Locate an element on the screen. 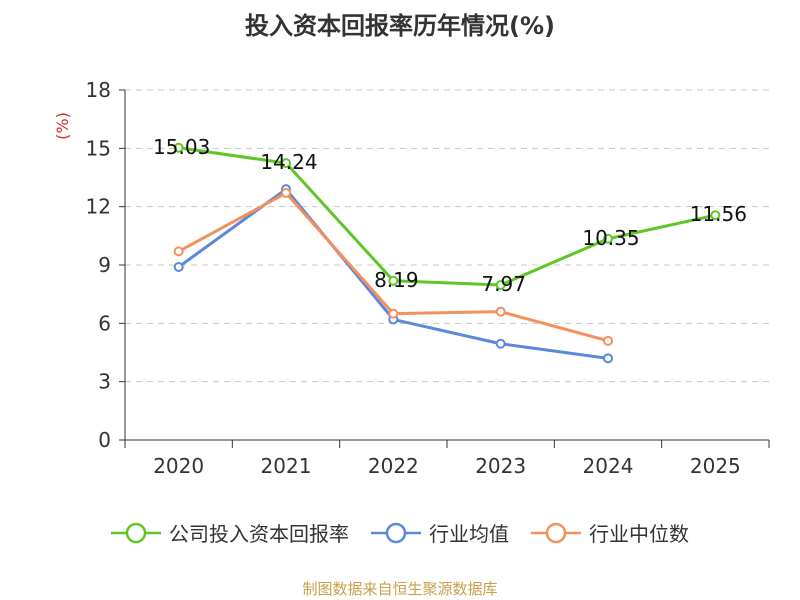 This screenshot has width=800, height=600. data-label-2024: 10.35 is located at coordinates (610, 238).